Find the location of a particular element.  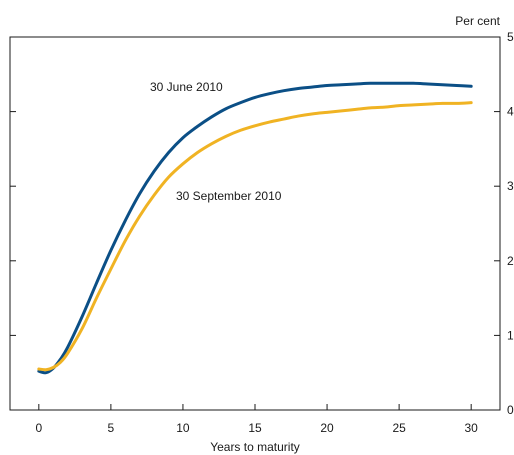

series-label-september: 30 September 2010 is located at coordinates (229, 196).